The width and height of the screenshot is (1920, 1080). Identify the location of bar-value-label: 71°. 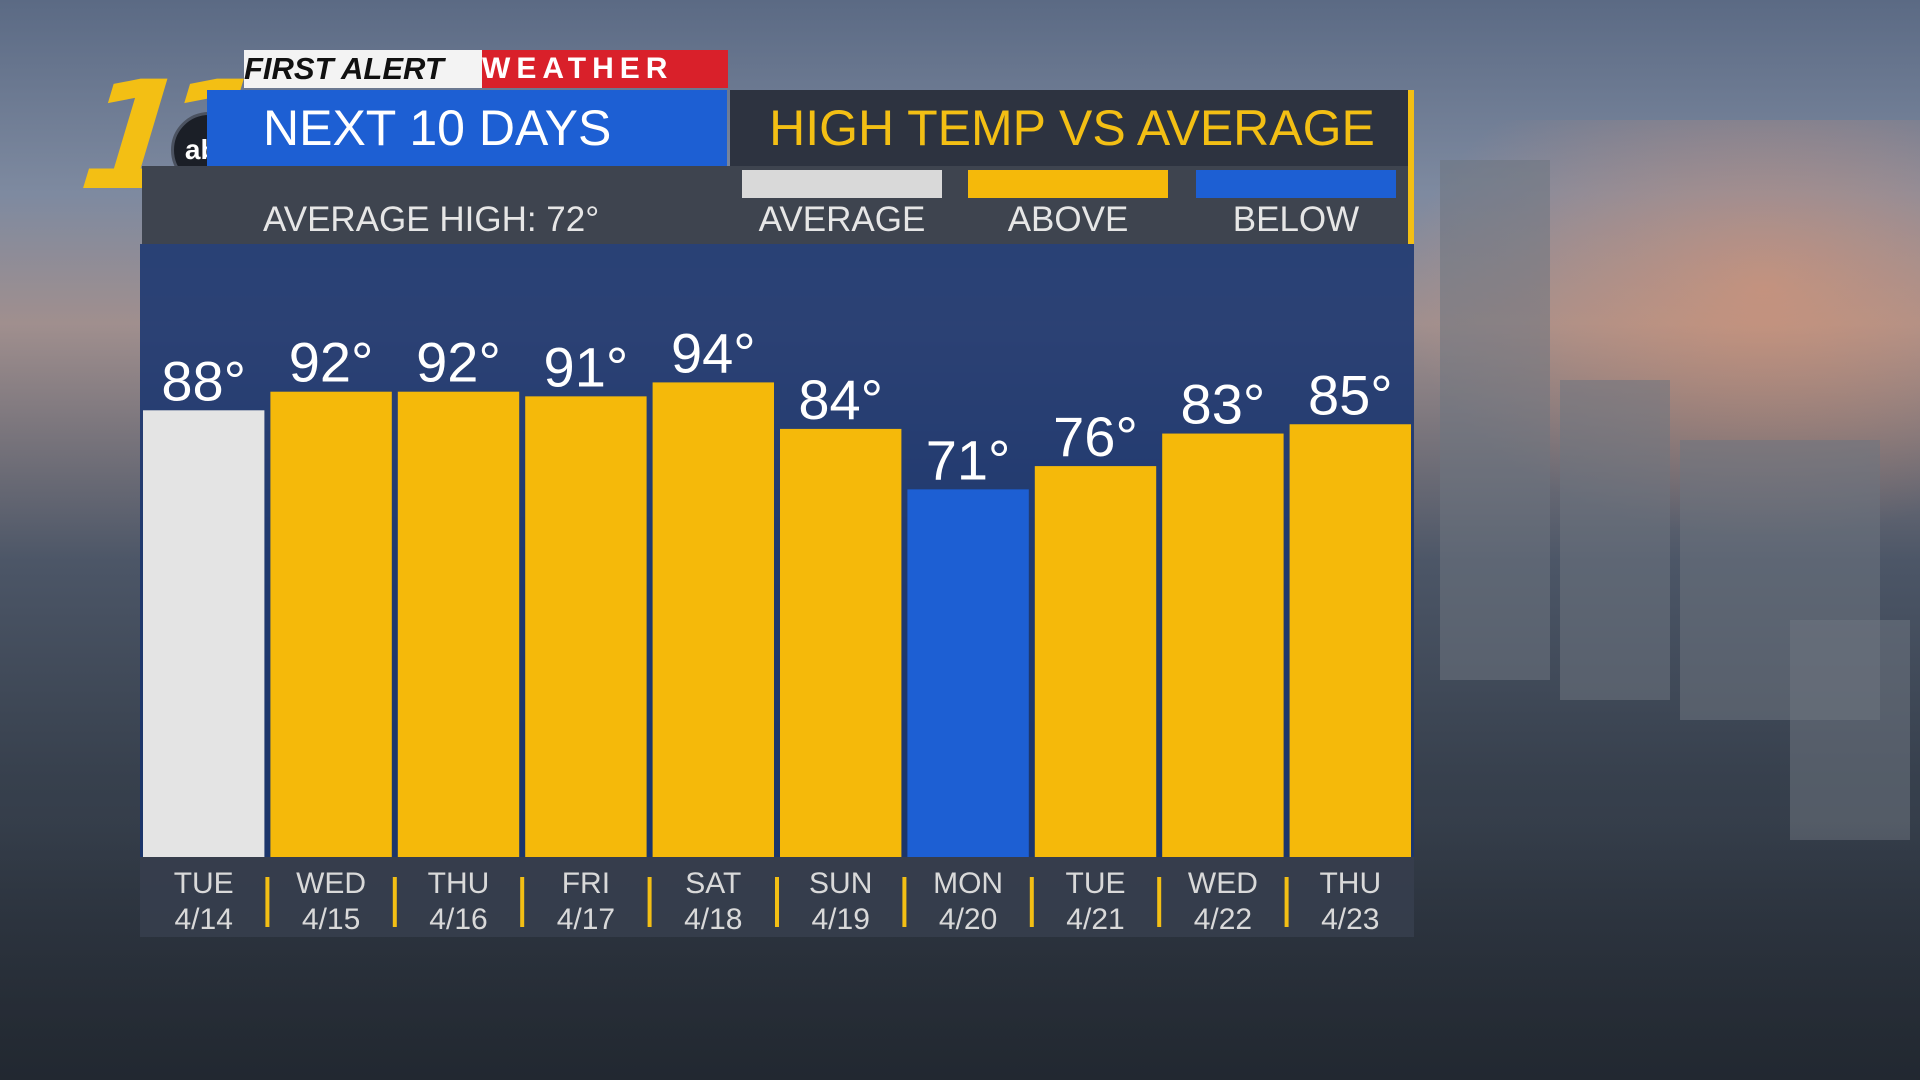
(968, 459).